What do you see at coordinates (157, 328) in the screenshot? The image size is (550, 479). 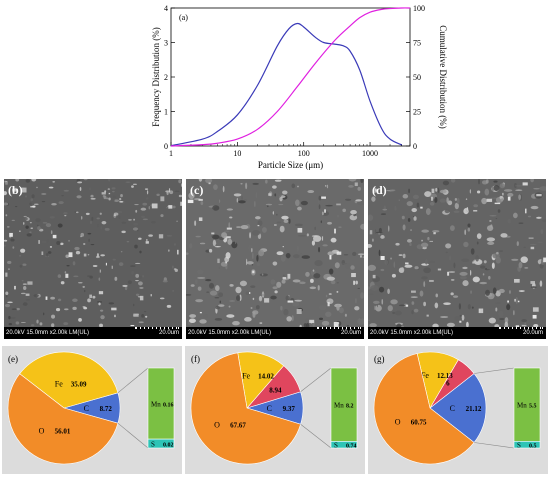 I see `scale-bar-b` at bounding box center [157, 328].